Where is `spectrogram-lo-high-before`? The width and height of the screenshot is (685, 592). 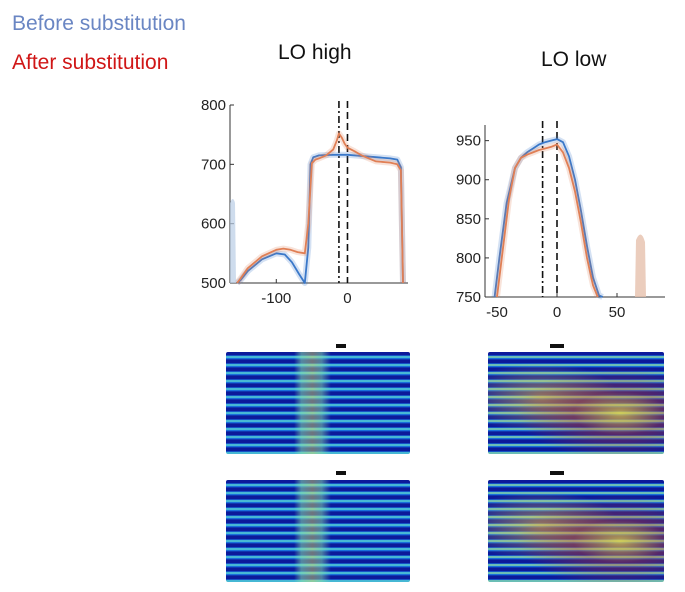
spectrogram-lo-high-before is located at coordinates (318, 403).